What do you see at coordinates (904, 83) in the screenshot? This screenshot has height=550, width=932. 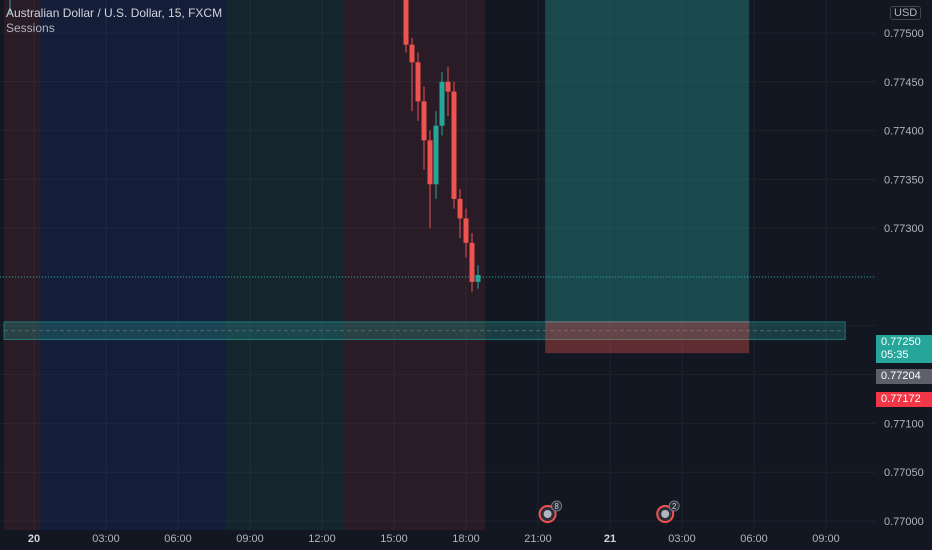 I see `price-tick-label: 0.77450` at bounding box center [904, 83].